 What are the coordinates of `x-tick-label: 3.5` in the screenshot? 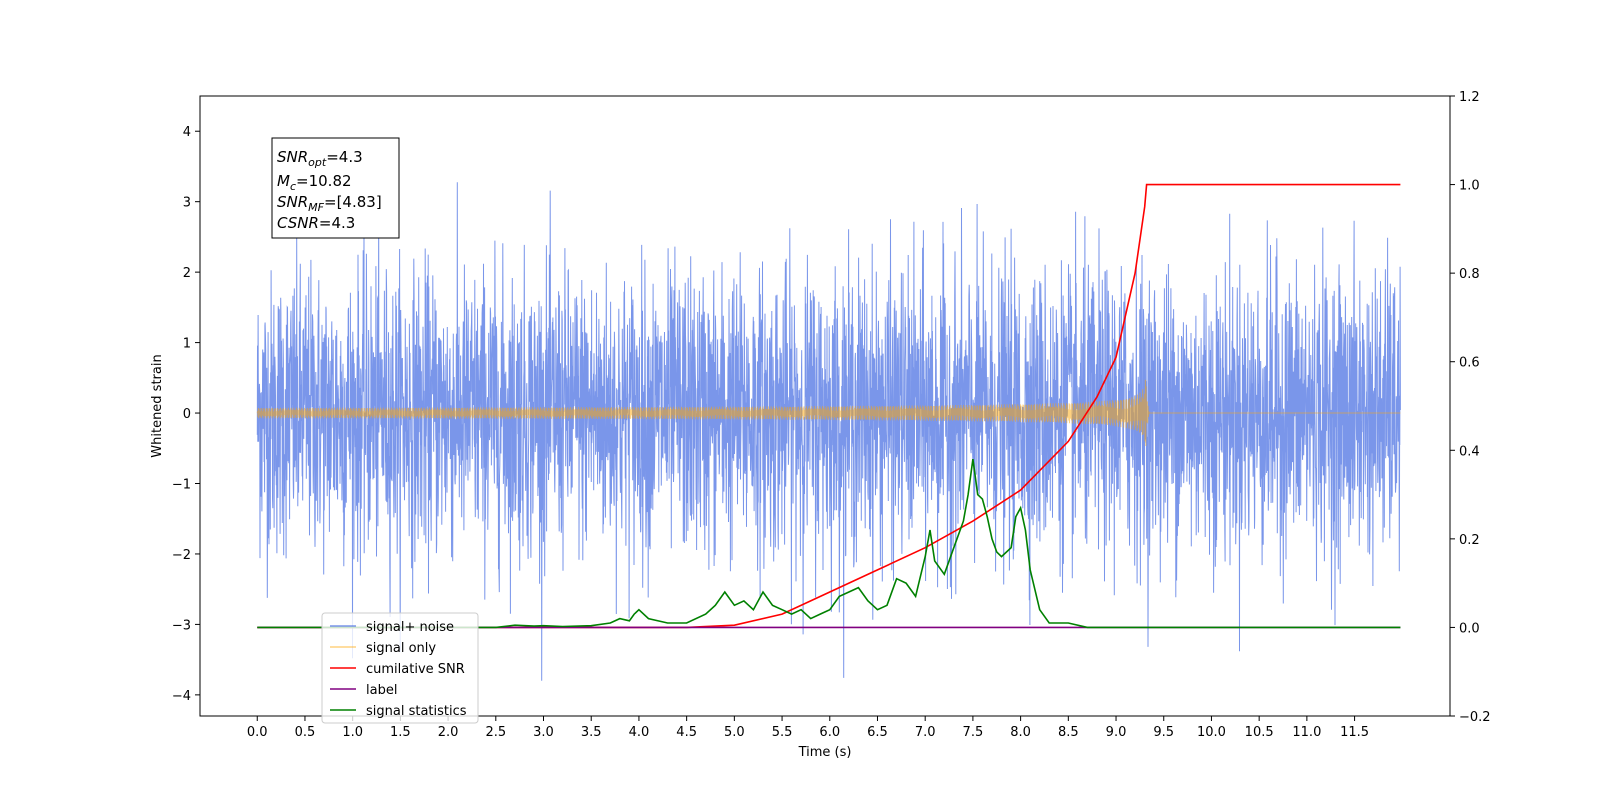 It's located at (591, 732).